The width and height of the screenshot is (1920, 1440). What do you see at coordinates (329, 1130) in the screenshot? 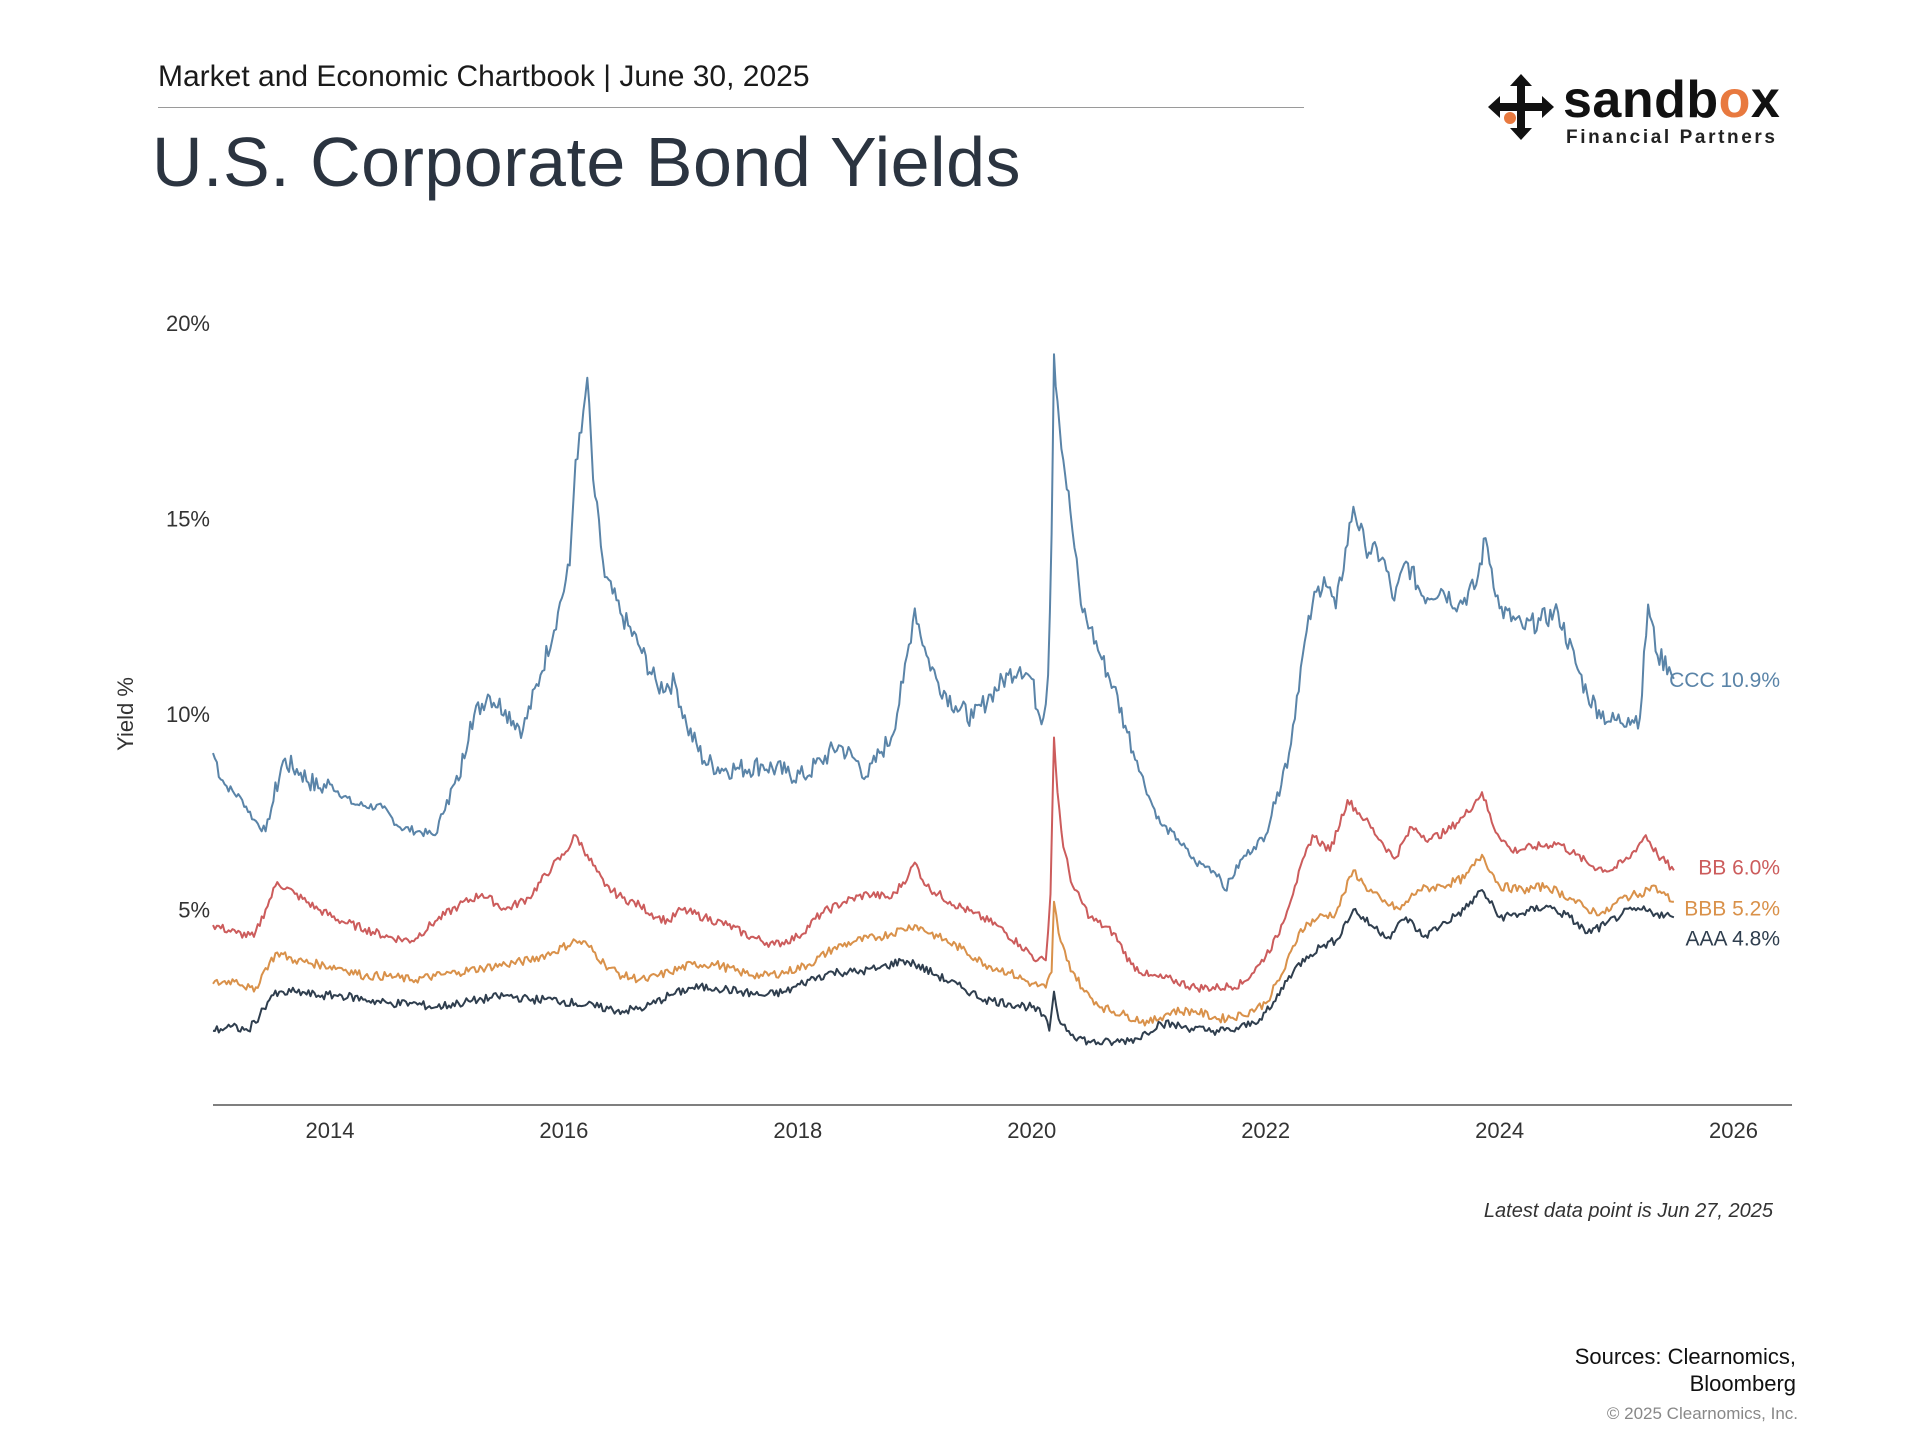
I see `x-tick-label: 2014` at bounding box center [329, 1130].